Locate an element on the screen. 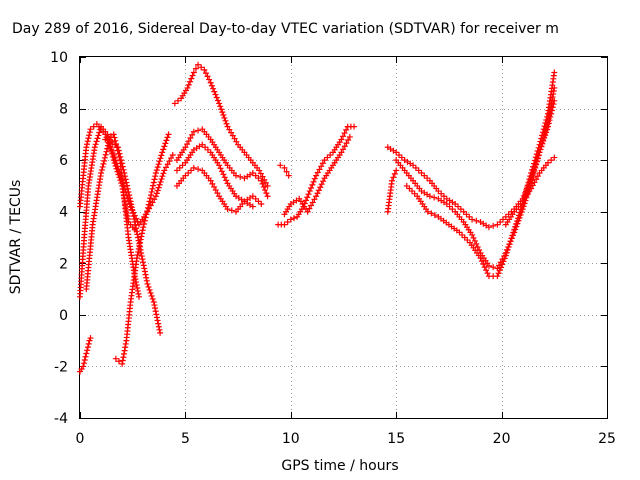 The image size is (640, 480). x-tick-labels: 0 5 10 15 20 25 is located at coordinates (346, 439).